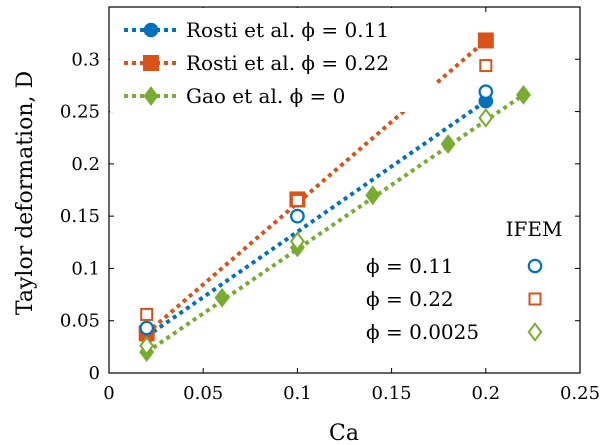 The width and height of the screenshot is (610, 445). What do you see at coordinates (287, 30) in the screenshot?
I see `legend-label: Rosti et al. ϕ = 0.11` at bounding box center [287, 30].